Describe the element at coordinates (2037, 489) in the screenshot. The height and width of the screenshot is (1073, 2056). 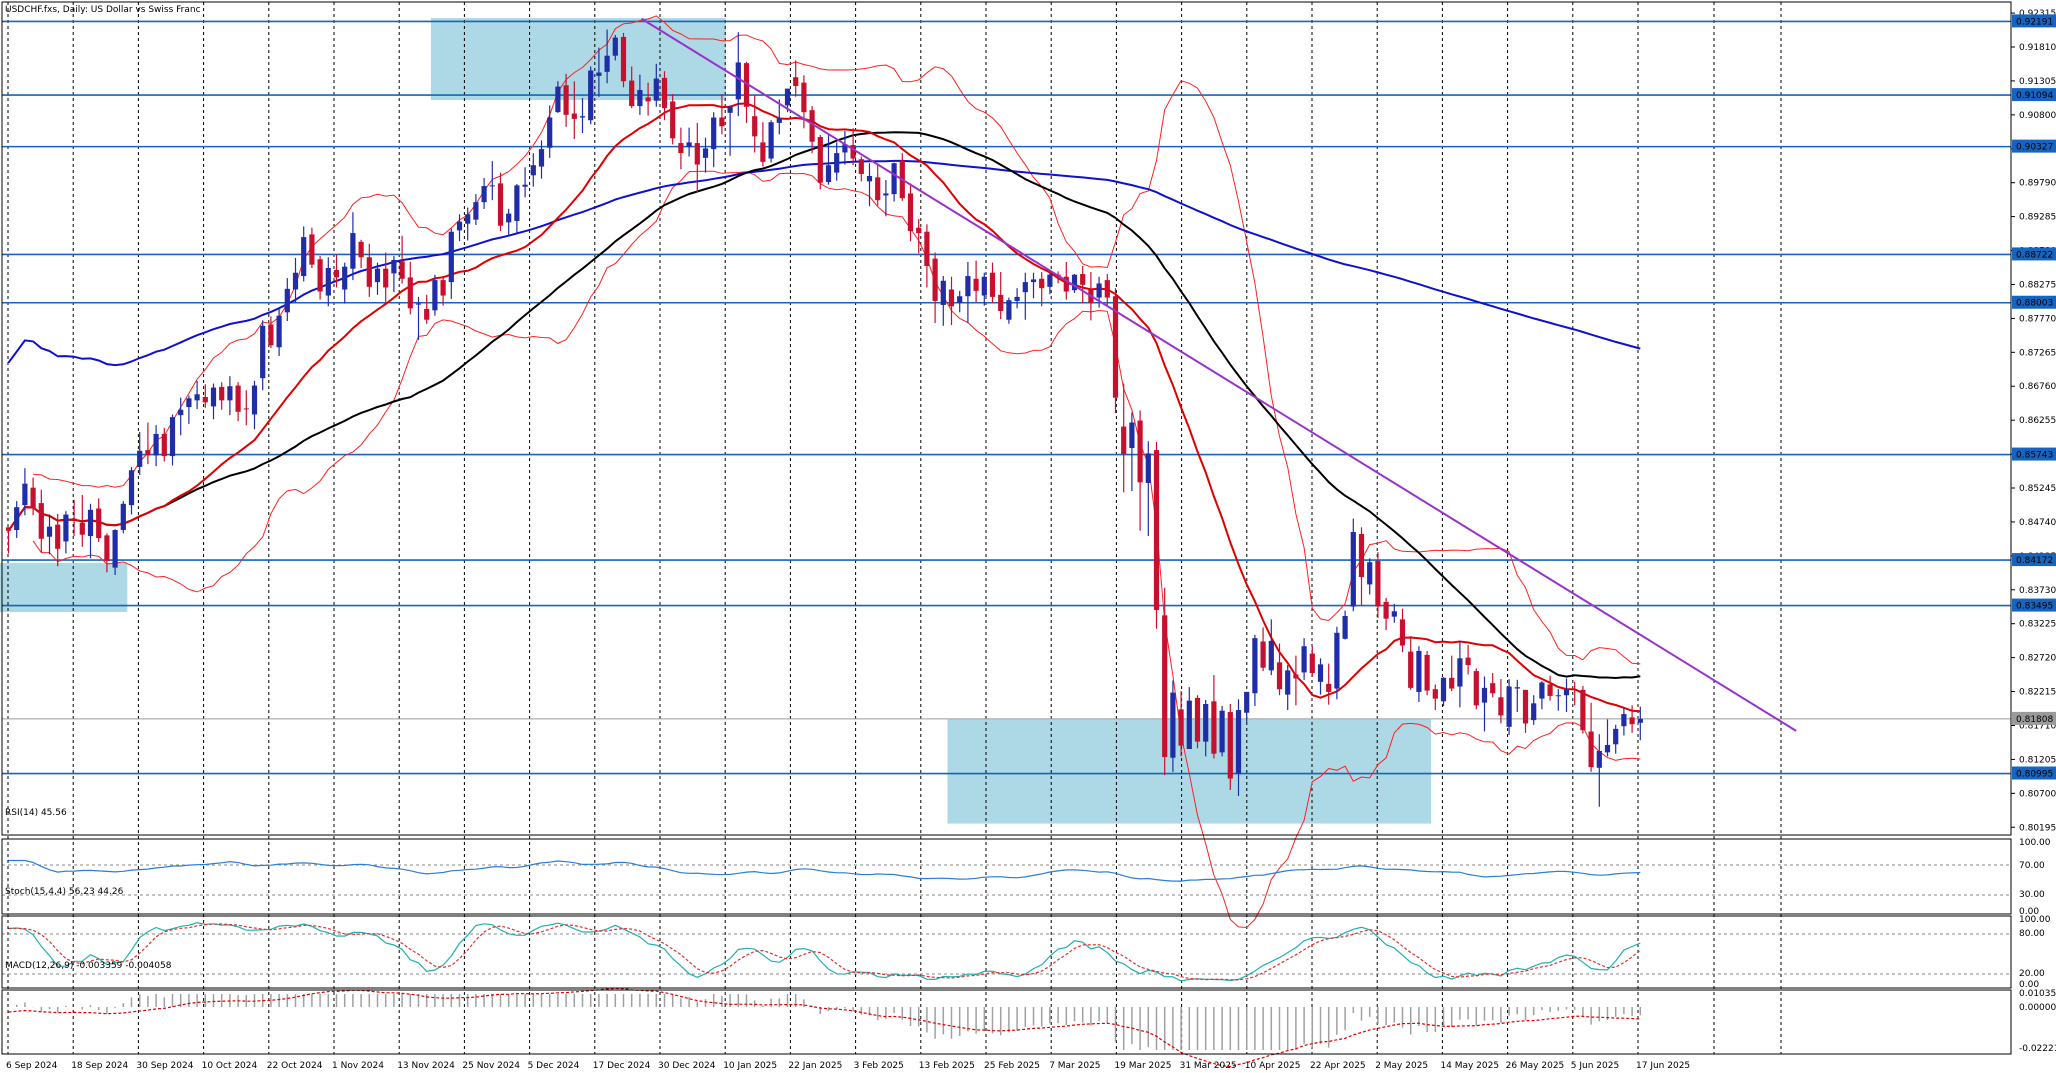
I see `y-tick-label: 0.85245` at that location.